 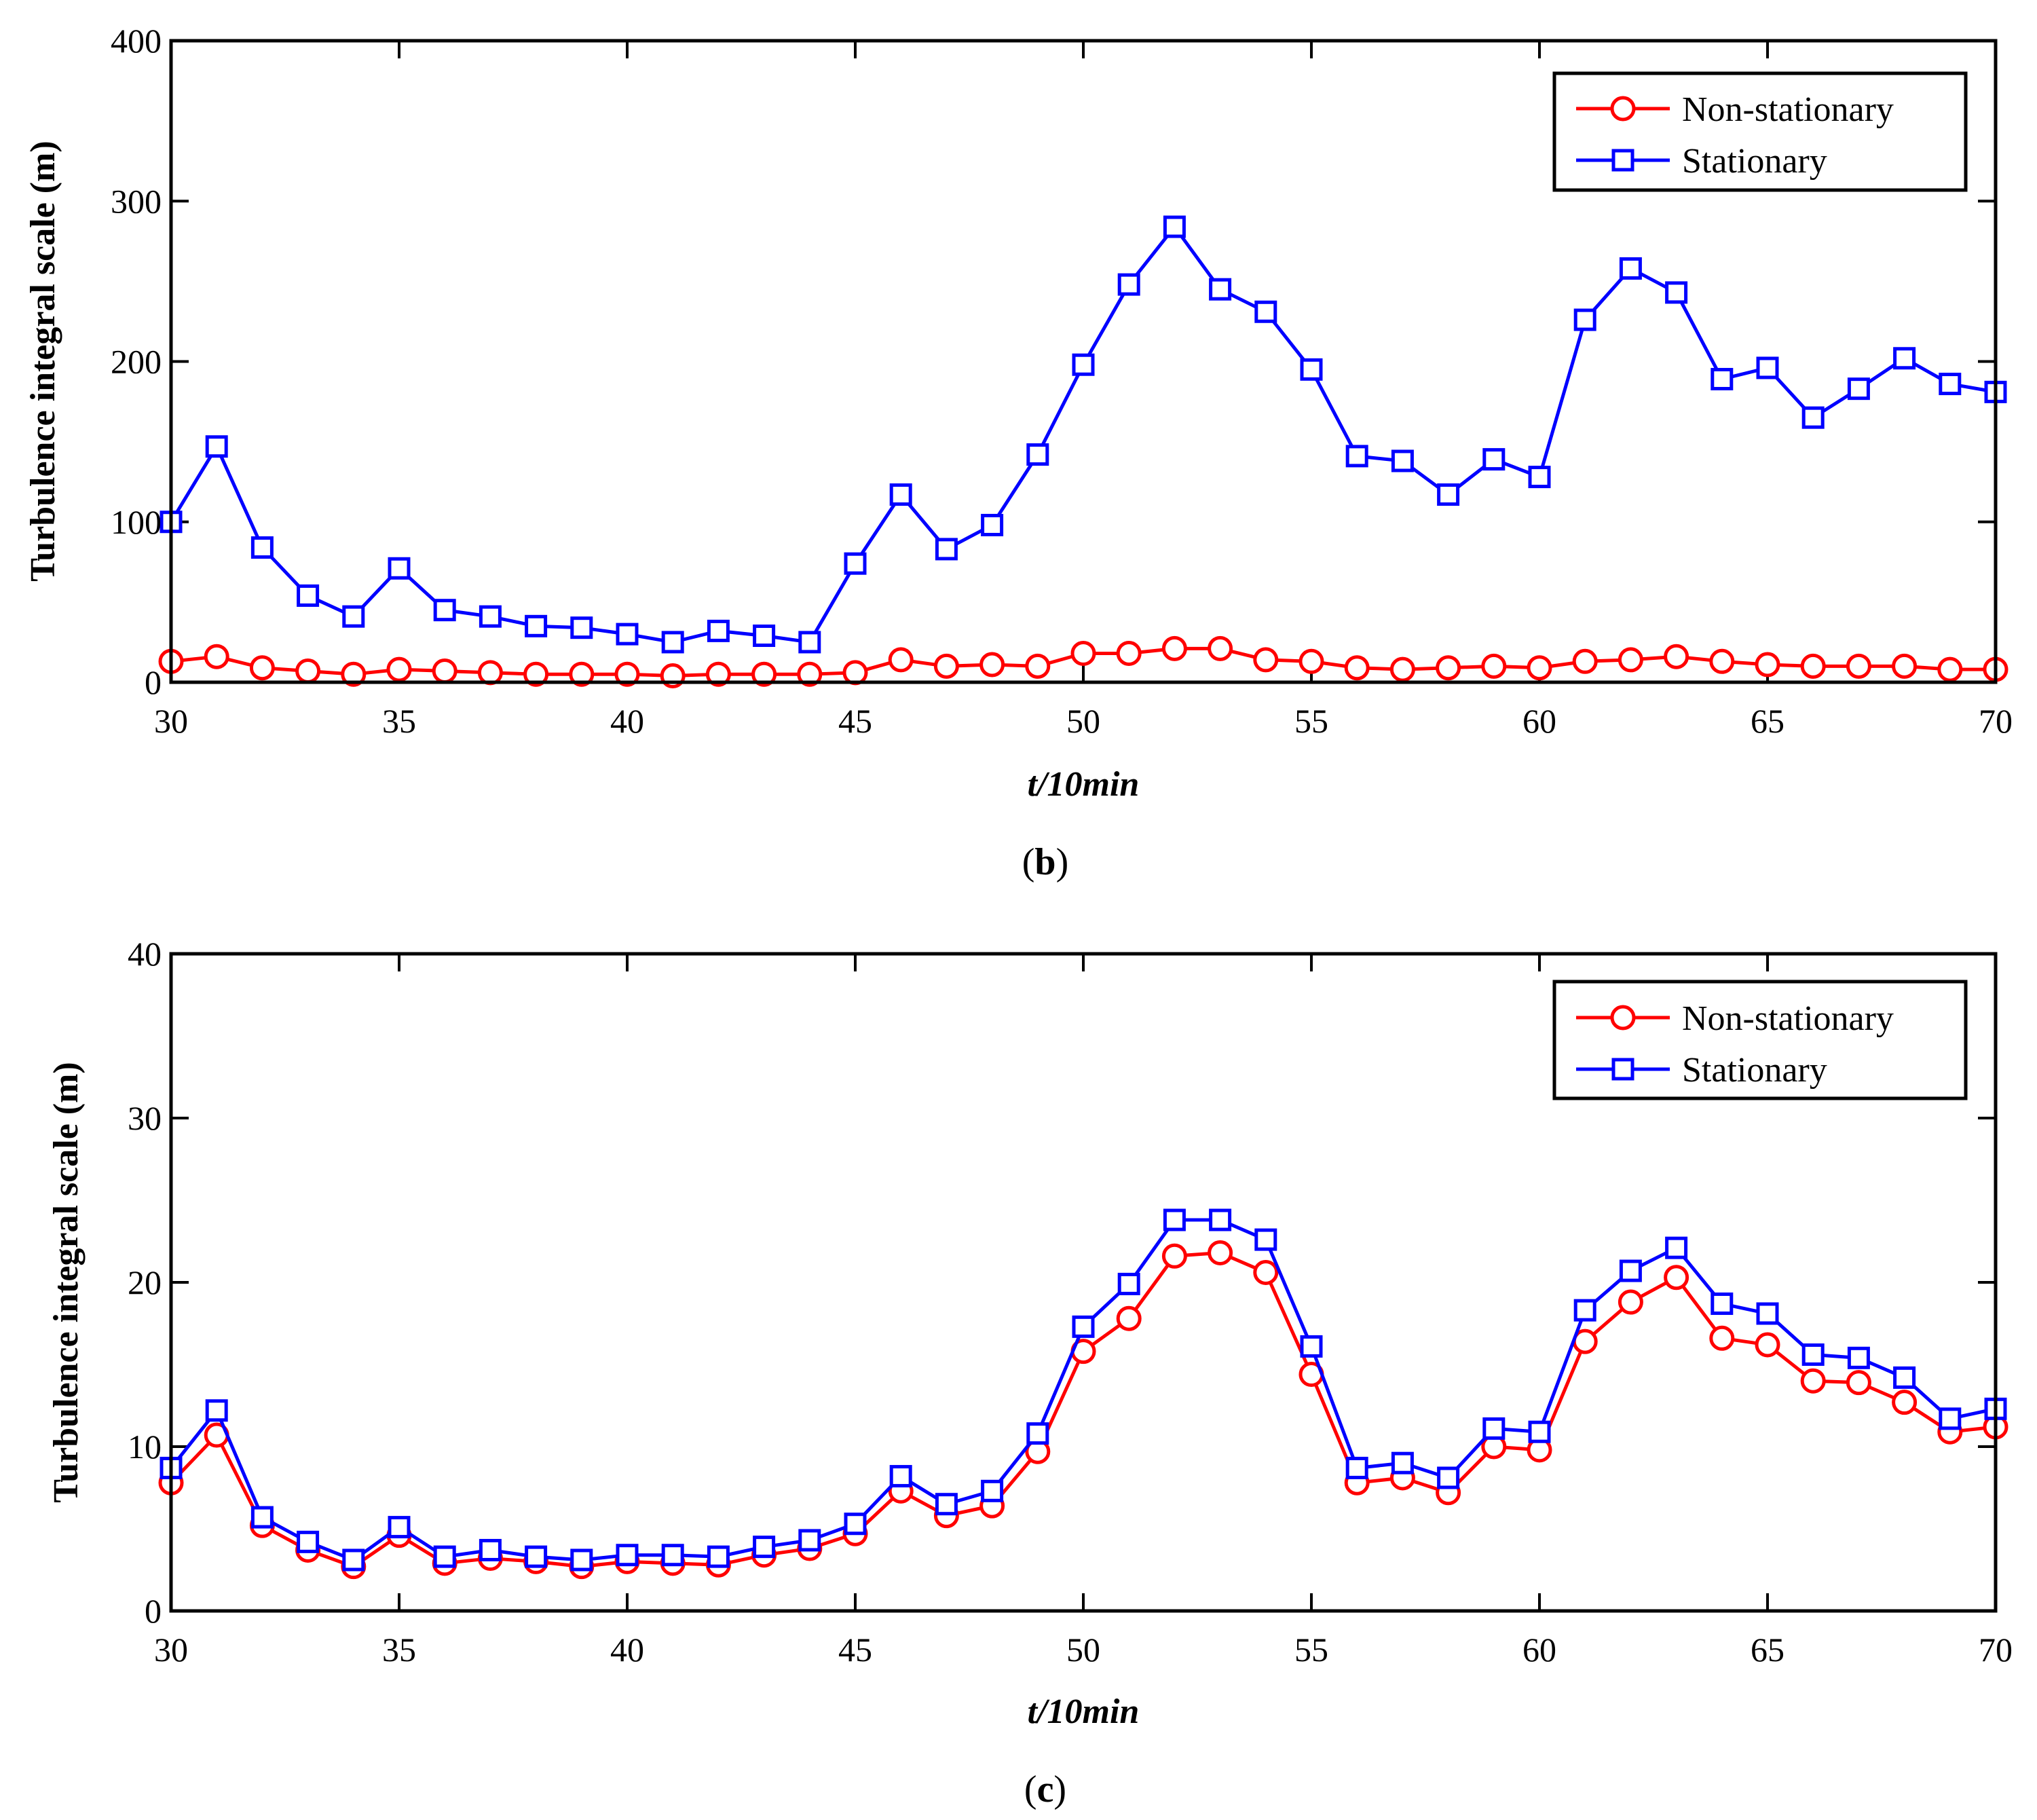 What do you see at coordinates (1062, 862) in the screenshot?
I see `caption-close-paren: )` at bounding box center [1062, 862].